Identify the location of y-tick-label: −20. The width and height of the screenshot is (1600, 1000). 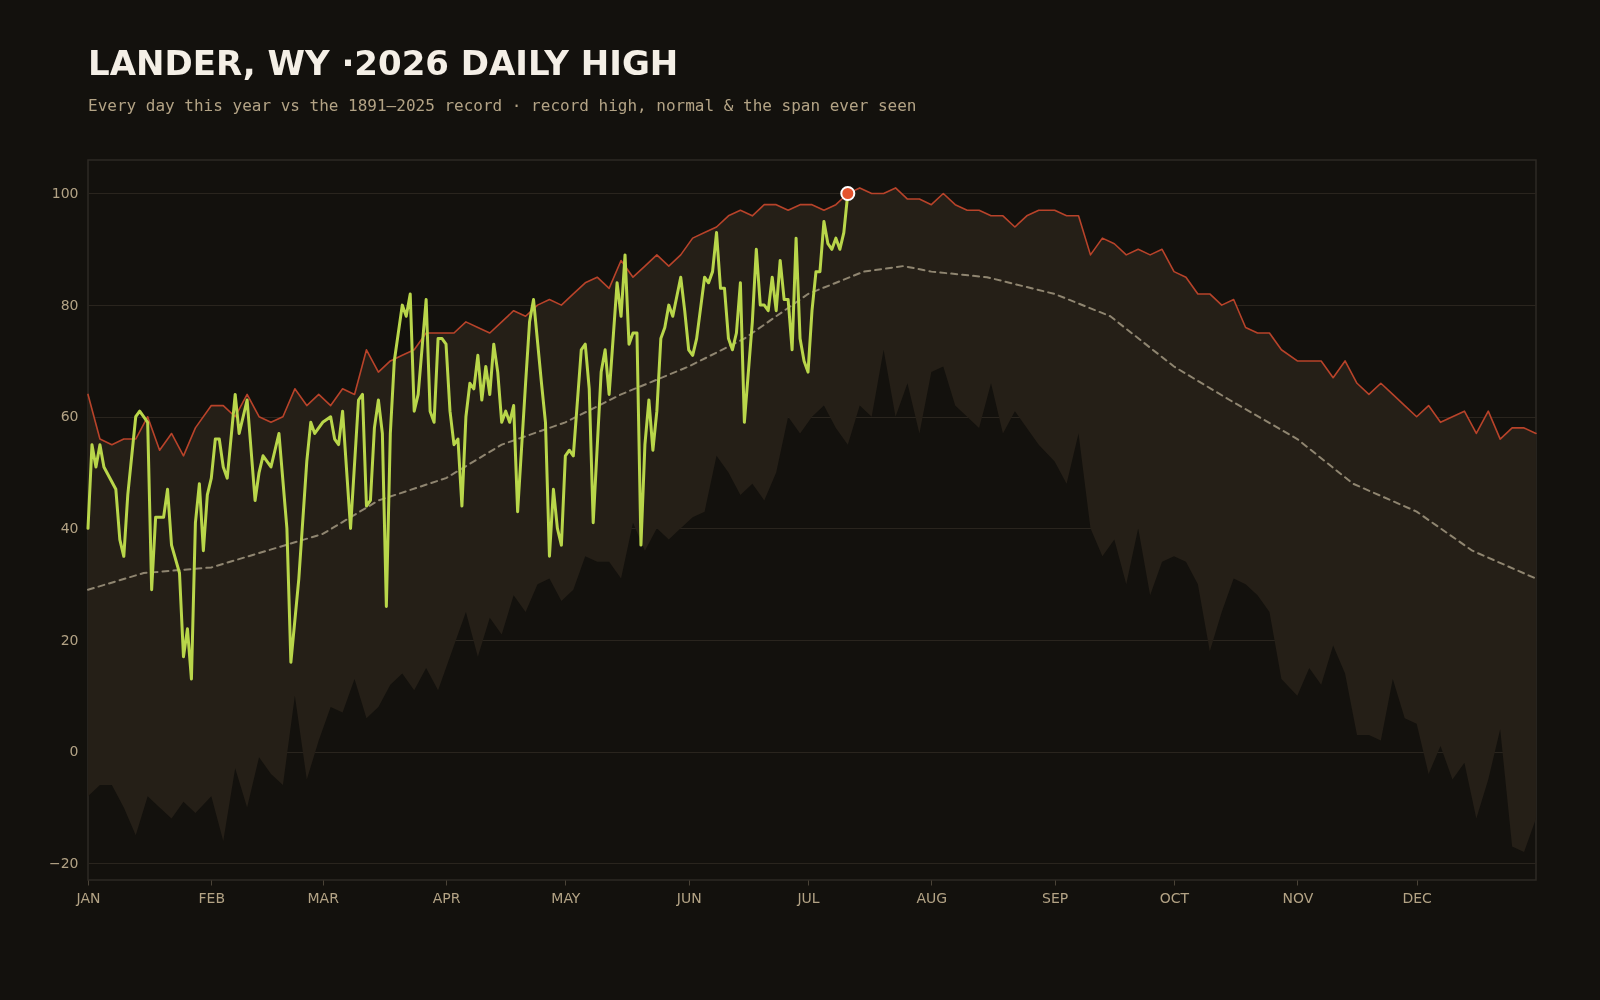
(63, 862).